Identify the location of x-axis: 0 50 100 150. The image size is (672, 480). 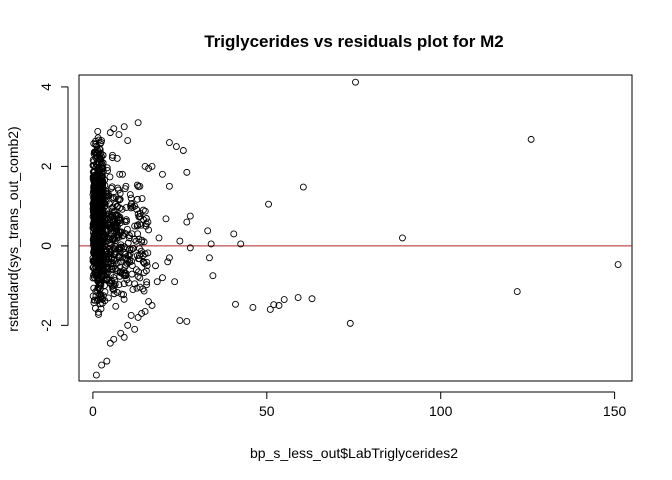
(358, 405).